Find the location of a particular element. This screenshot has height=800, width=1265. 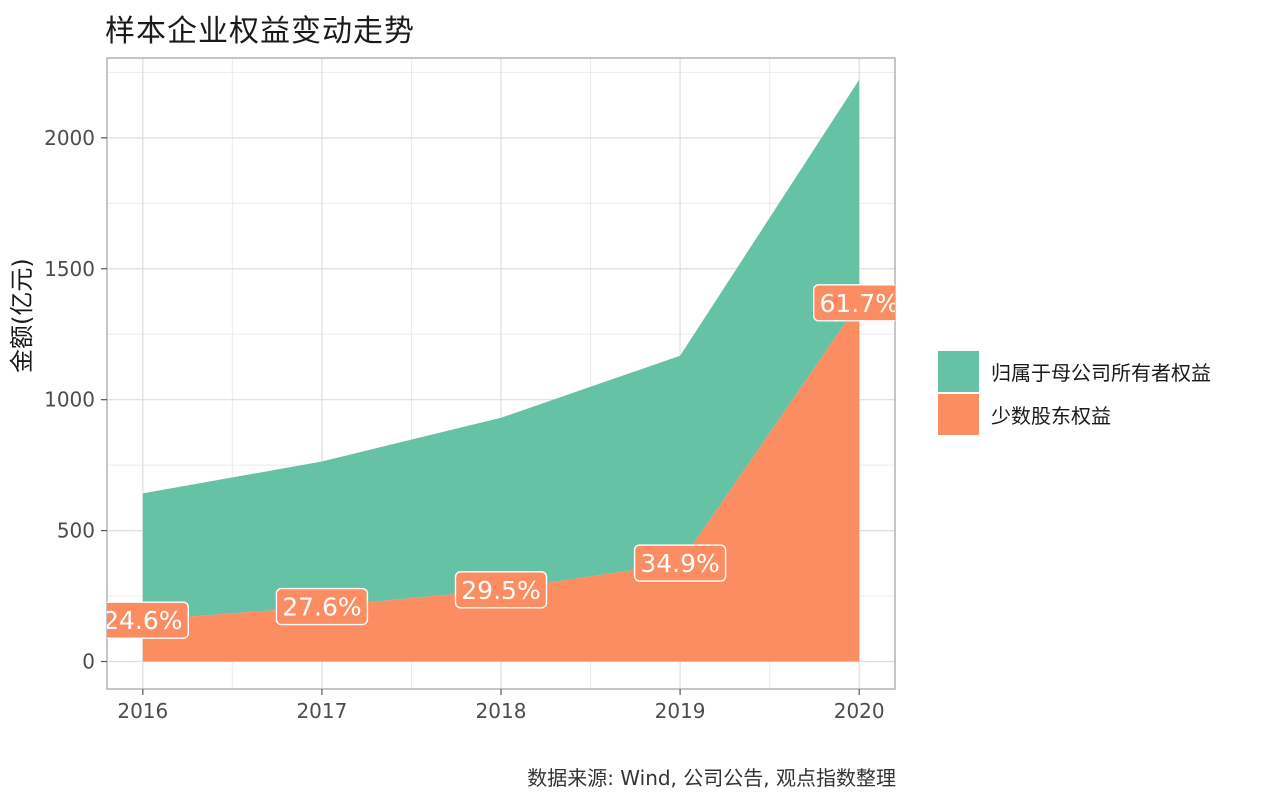

legend: 归属于母公司所有者权益 少数股东权益 is located at coordinates (1074, 393).